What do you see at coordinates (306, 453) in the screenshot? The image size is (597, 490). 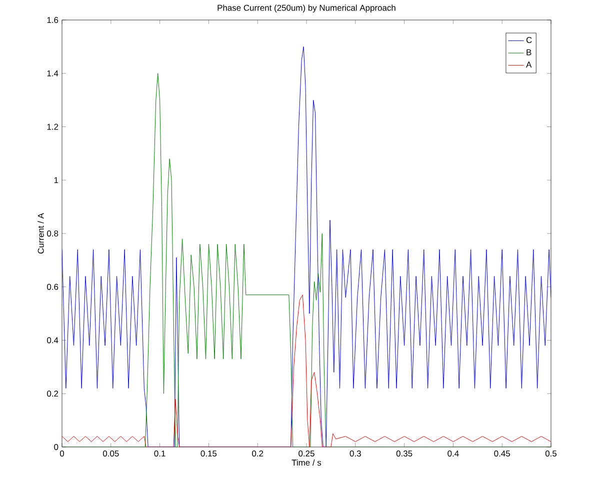 I see `x-tick-label: 0.25` at bounding box center [306, 453].